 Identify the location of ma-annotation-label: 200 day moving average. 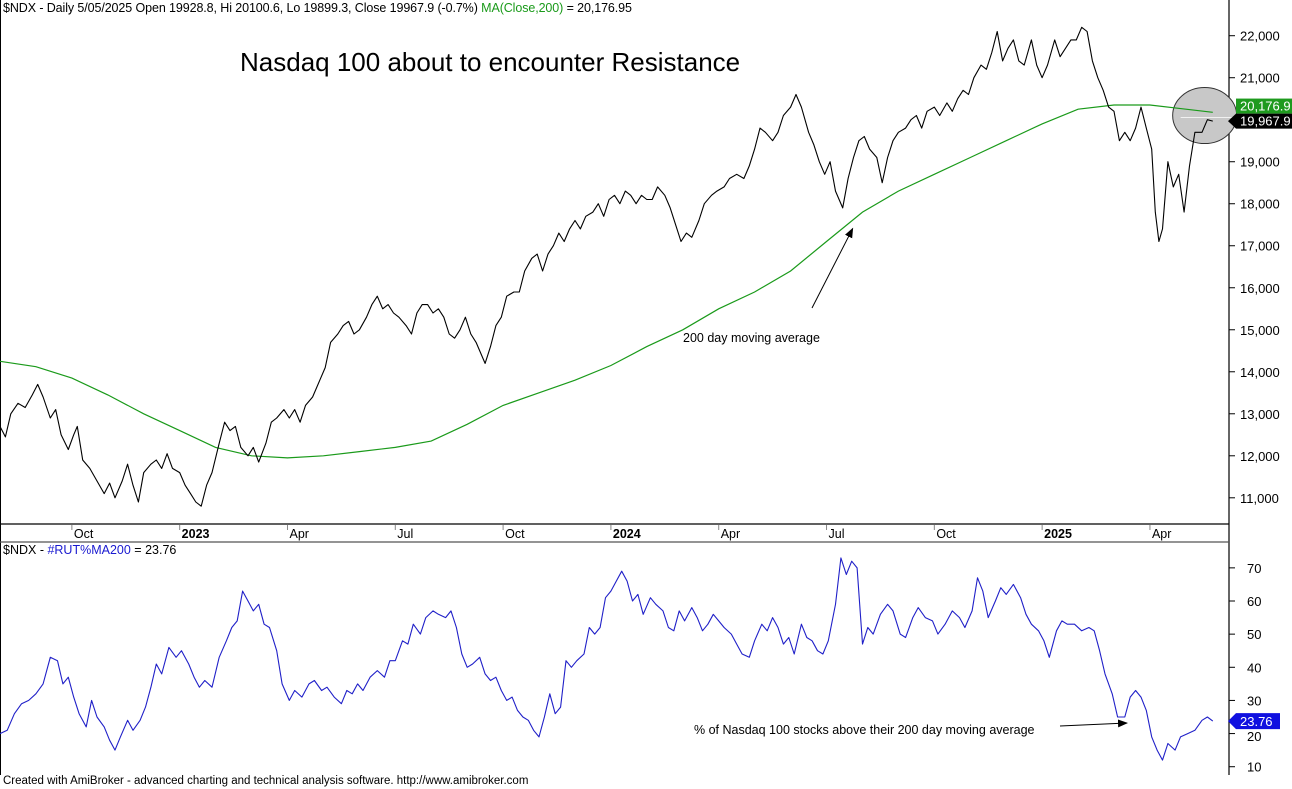
(751, 338).